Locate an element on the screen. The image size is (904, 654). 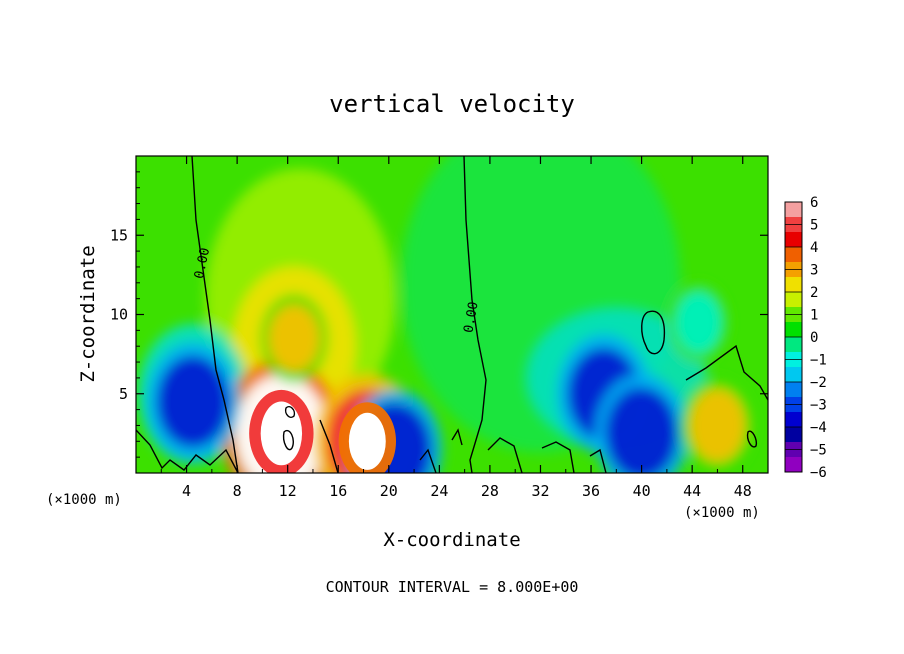
zero-contour-lower-right is located at coordinates (726, 372).